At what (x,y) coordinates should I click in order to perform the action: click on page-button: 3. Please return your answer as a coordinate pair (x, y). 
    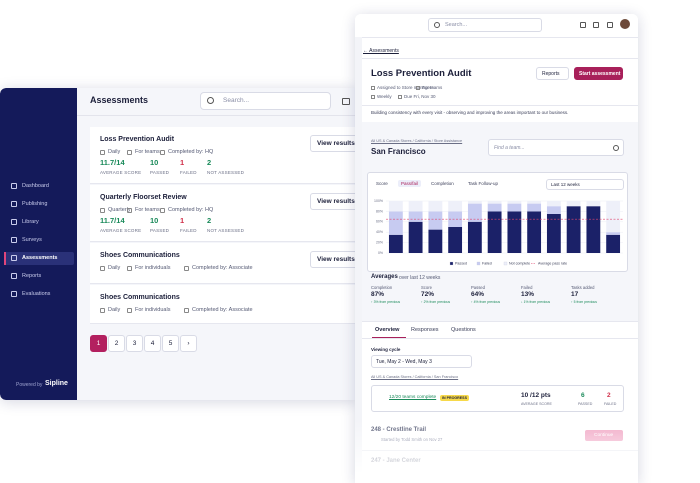
    Looking at the image, I should click on (134, 343).